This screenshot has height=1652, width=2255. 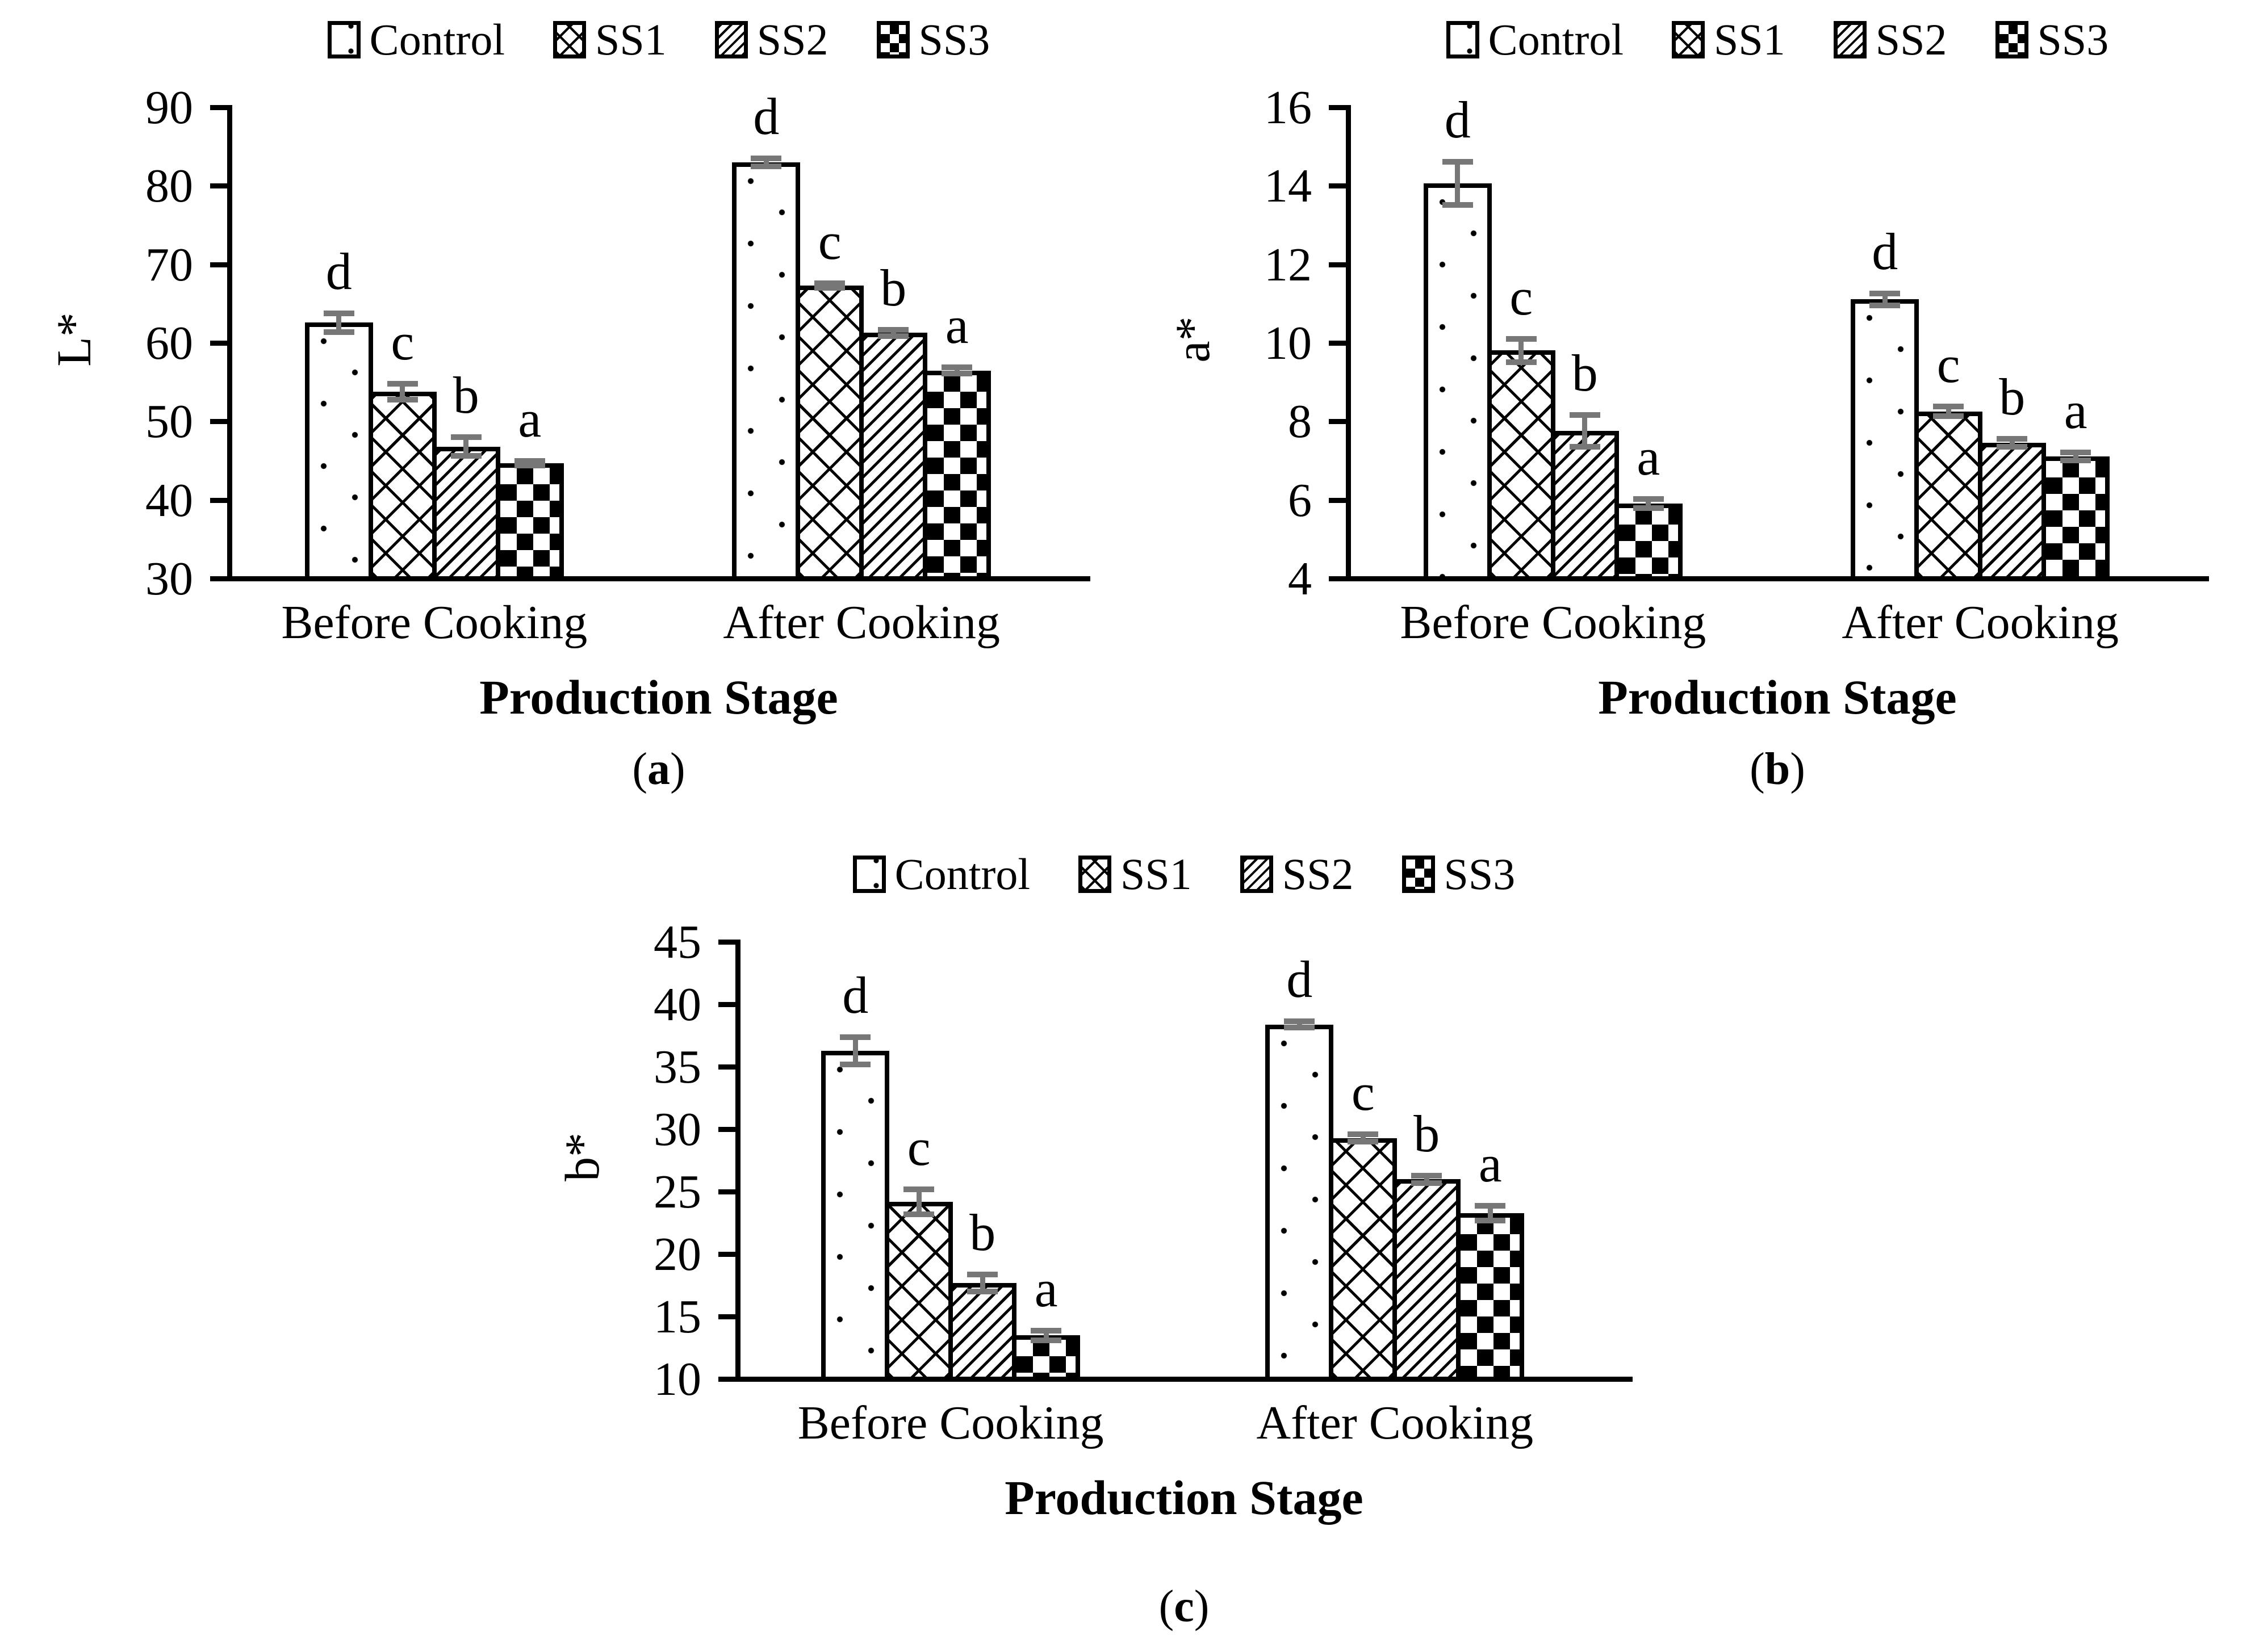 I want to click on y-axis-tick-label: 40, so click(x=169, y=500).